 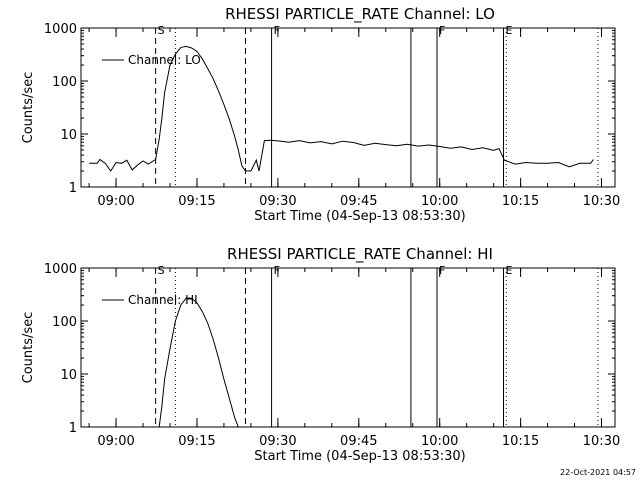 I want to click on chart-title: RHESSI PARTICLE_RATE Channel: HI, so click(x=360, y=254).